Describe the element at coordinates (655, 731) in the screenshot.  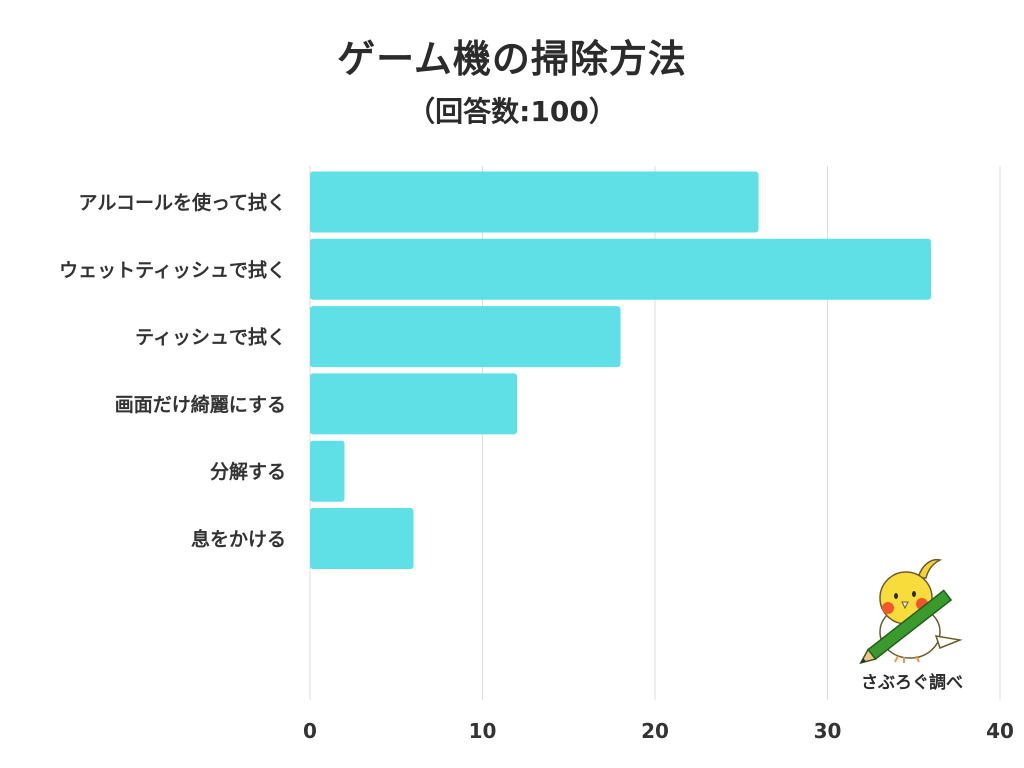
I see `x-tick-label: 20` at that location.